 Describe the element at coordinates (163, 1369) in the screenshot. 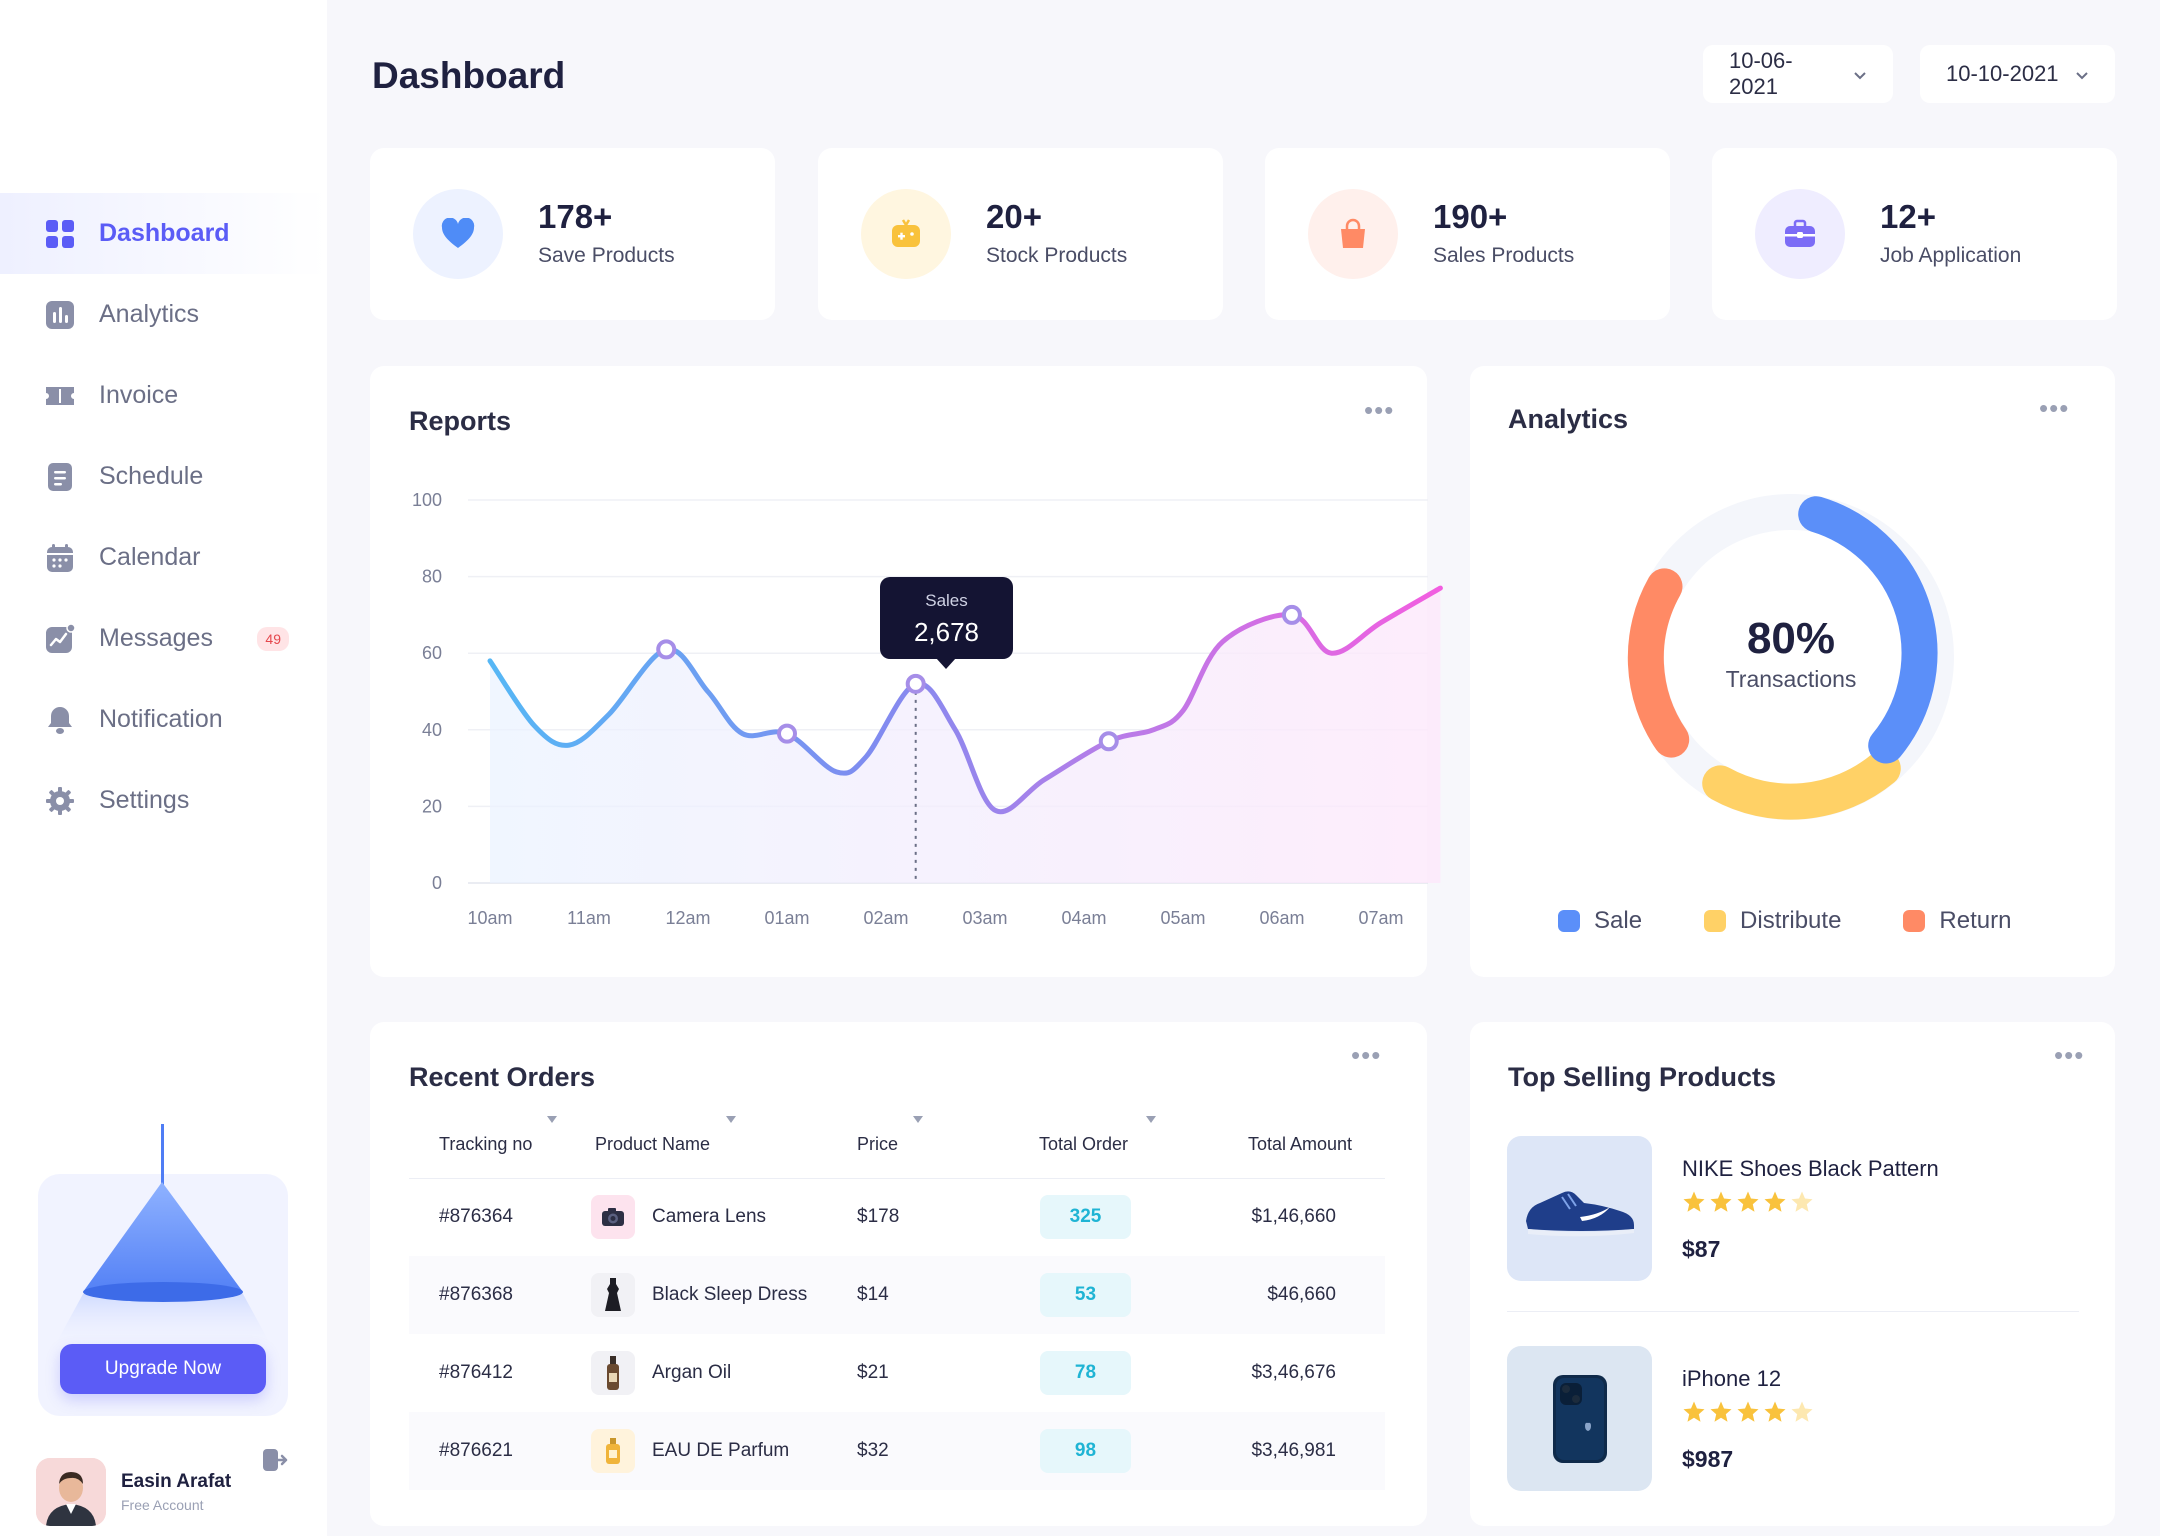

I see `upgrade-now-button: Upgrade Now` at that location.